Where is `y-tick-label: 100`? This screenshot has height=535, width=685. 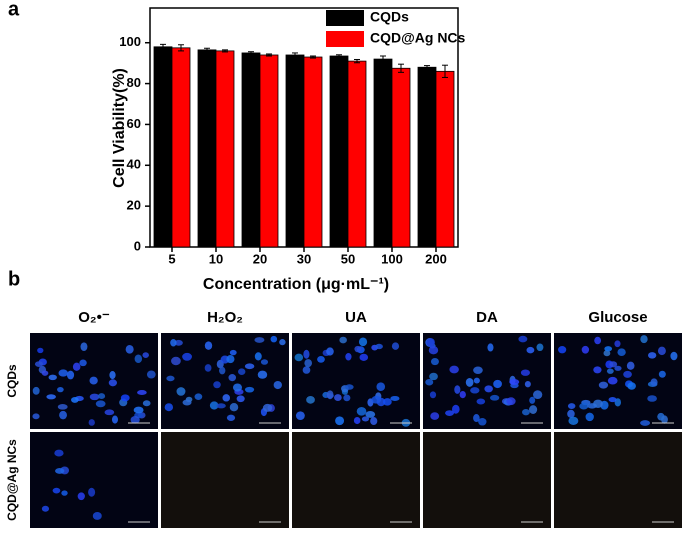 y-tick-label: 100 is located at coordinates (130, 41).